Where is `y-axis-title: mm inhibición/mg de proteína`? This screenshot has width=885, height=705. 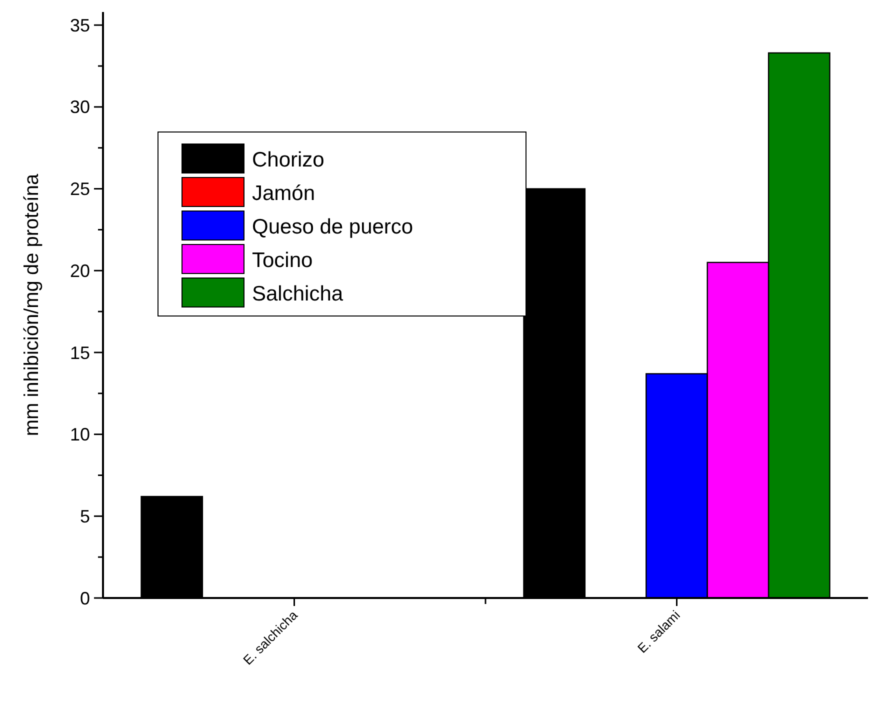
y-axis-title: mm inhibición/mg de proteína is located at coordinates (32, 304).